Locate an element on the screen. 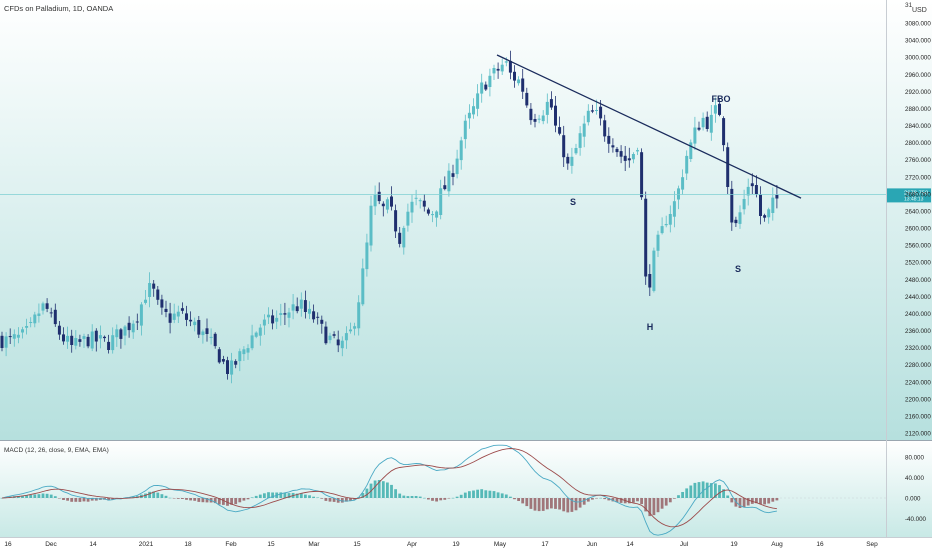  price-tick-label: 2520.000 is located at coordinates (918, 263).